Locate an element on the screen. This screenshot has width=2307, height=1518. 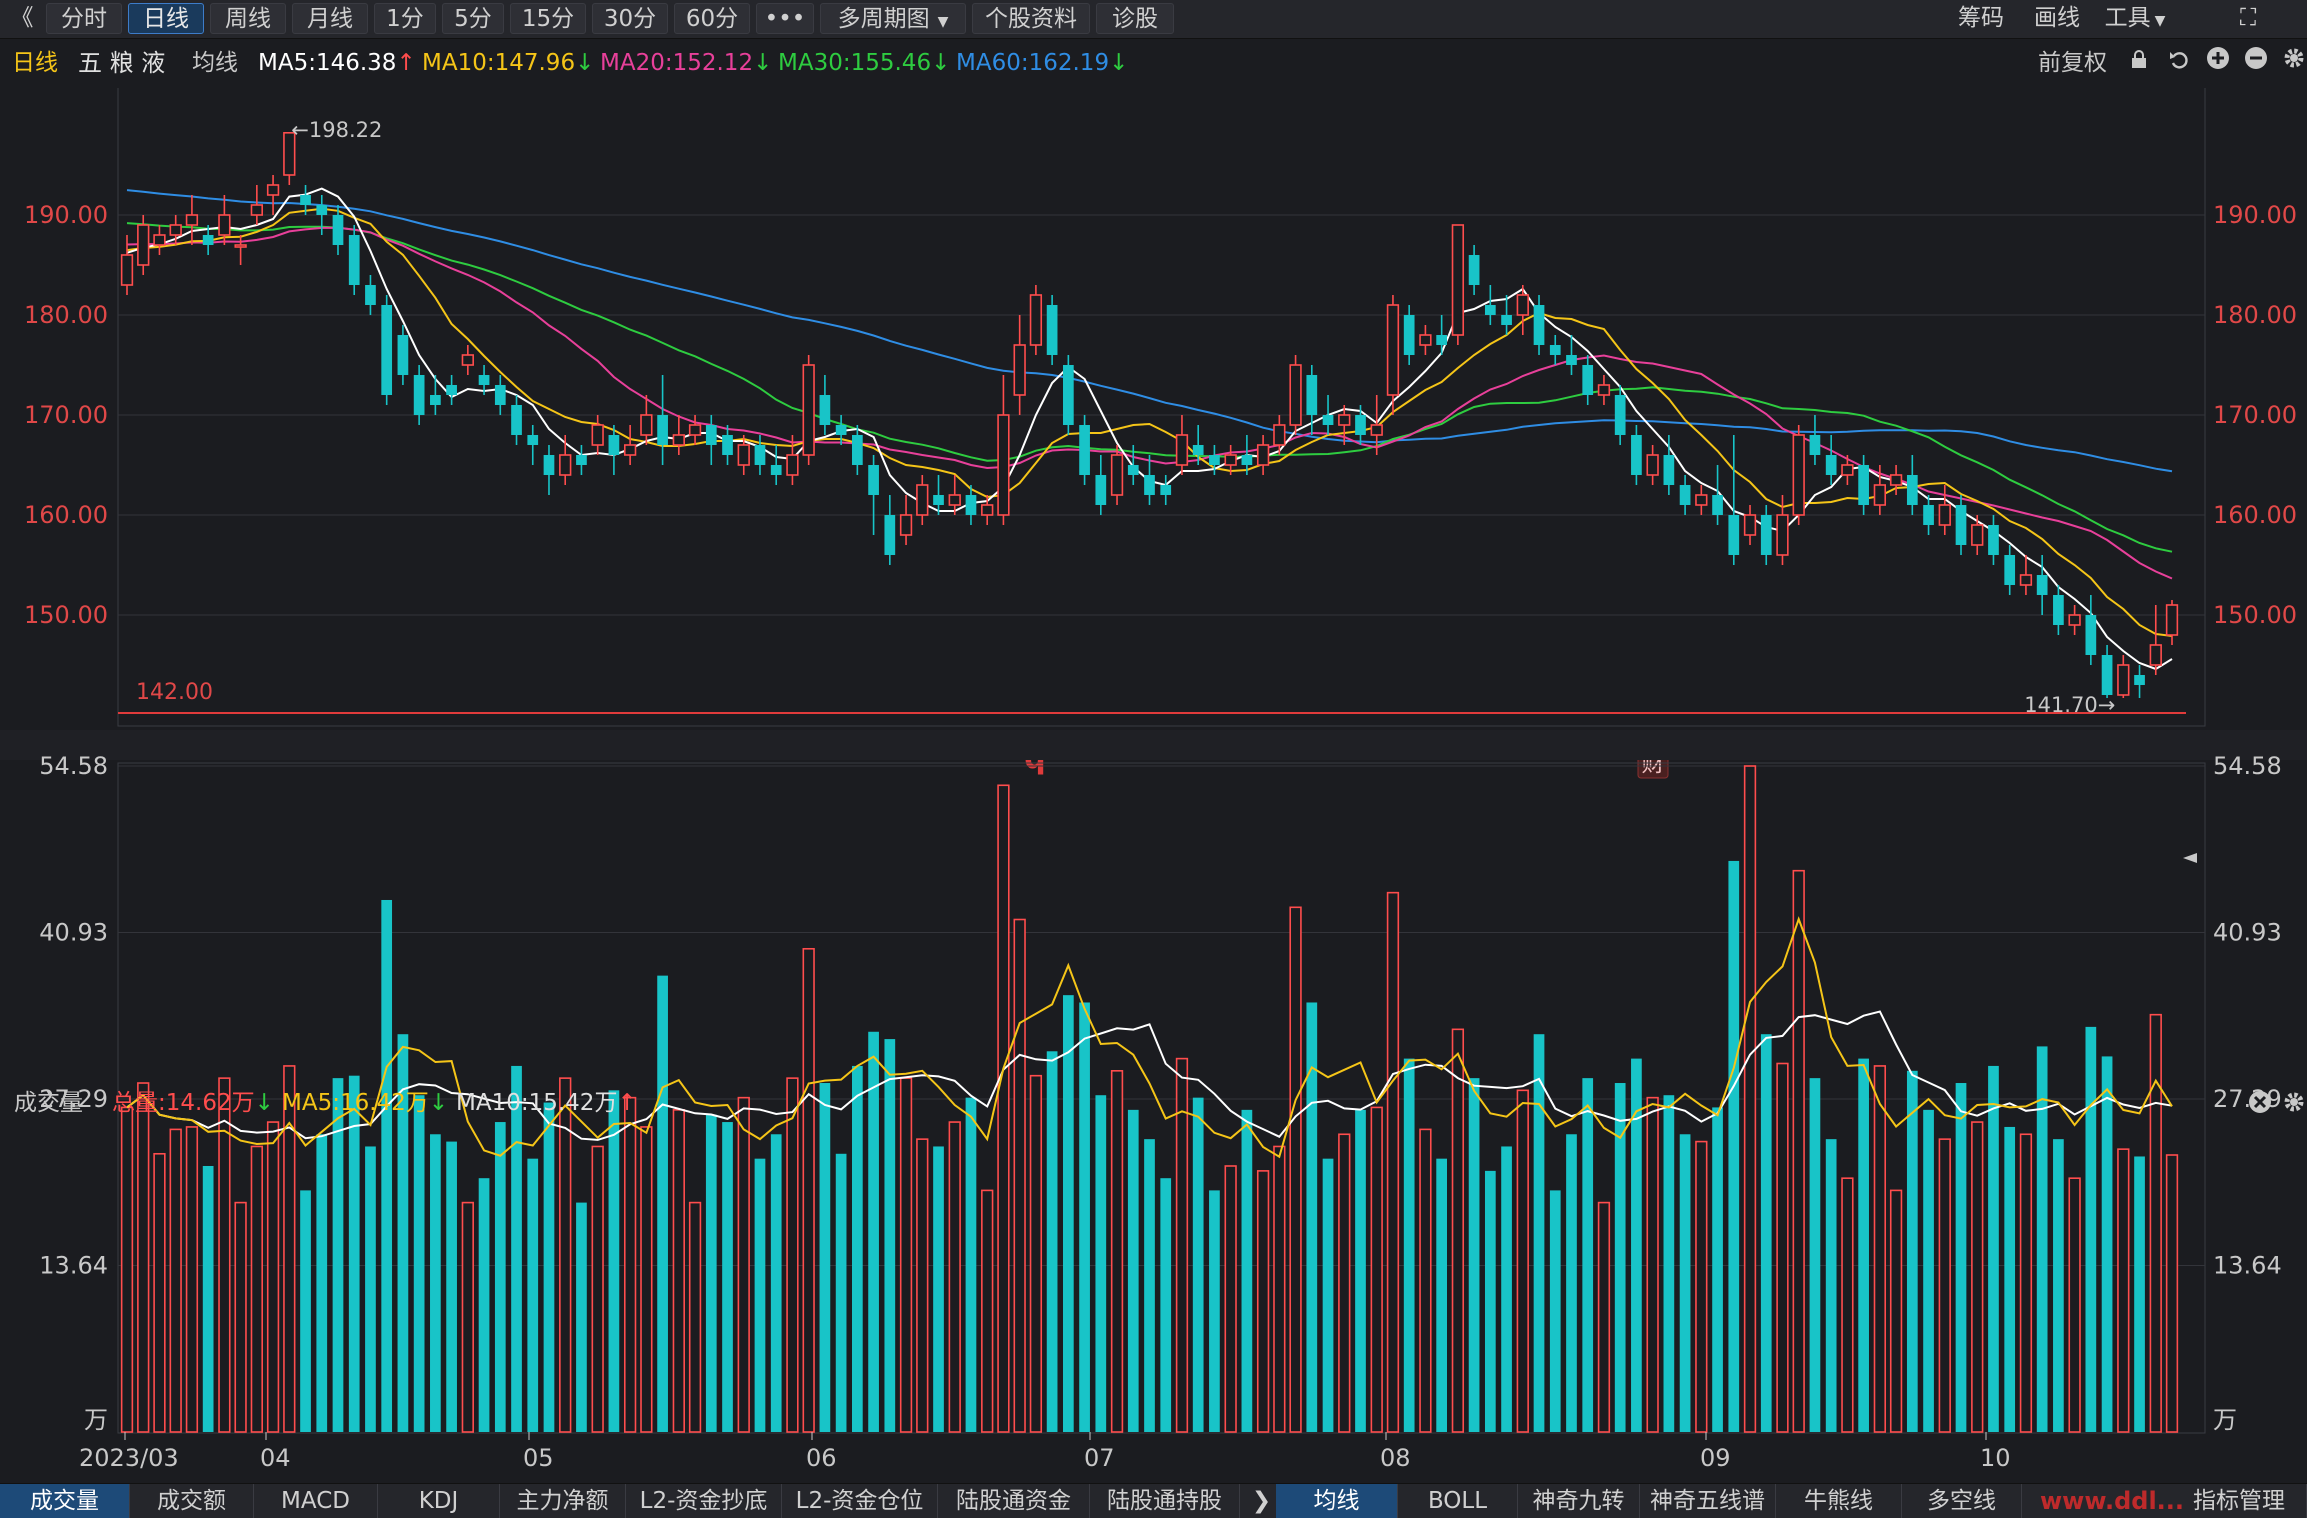
undo-icon is located at coordinates (2179, 63).